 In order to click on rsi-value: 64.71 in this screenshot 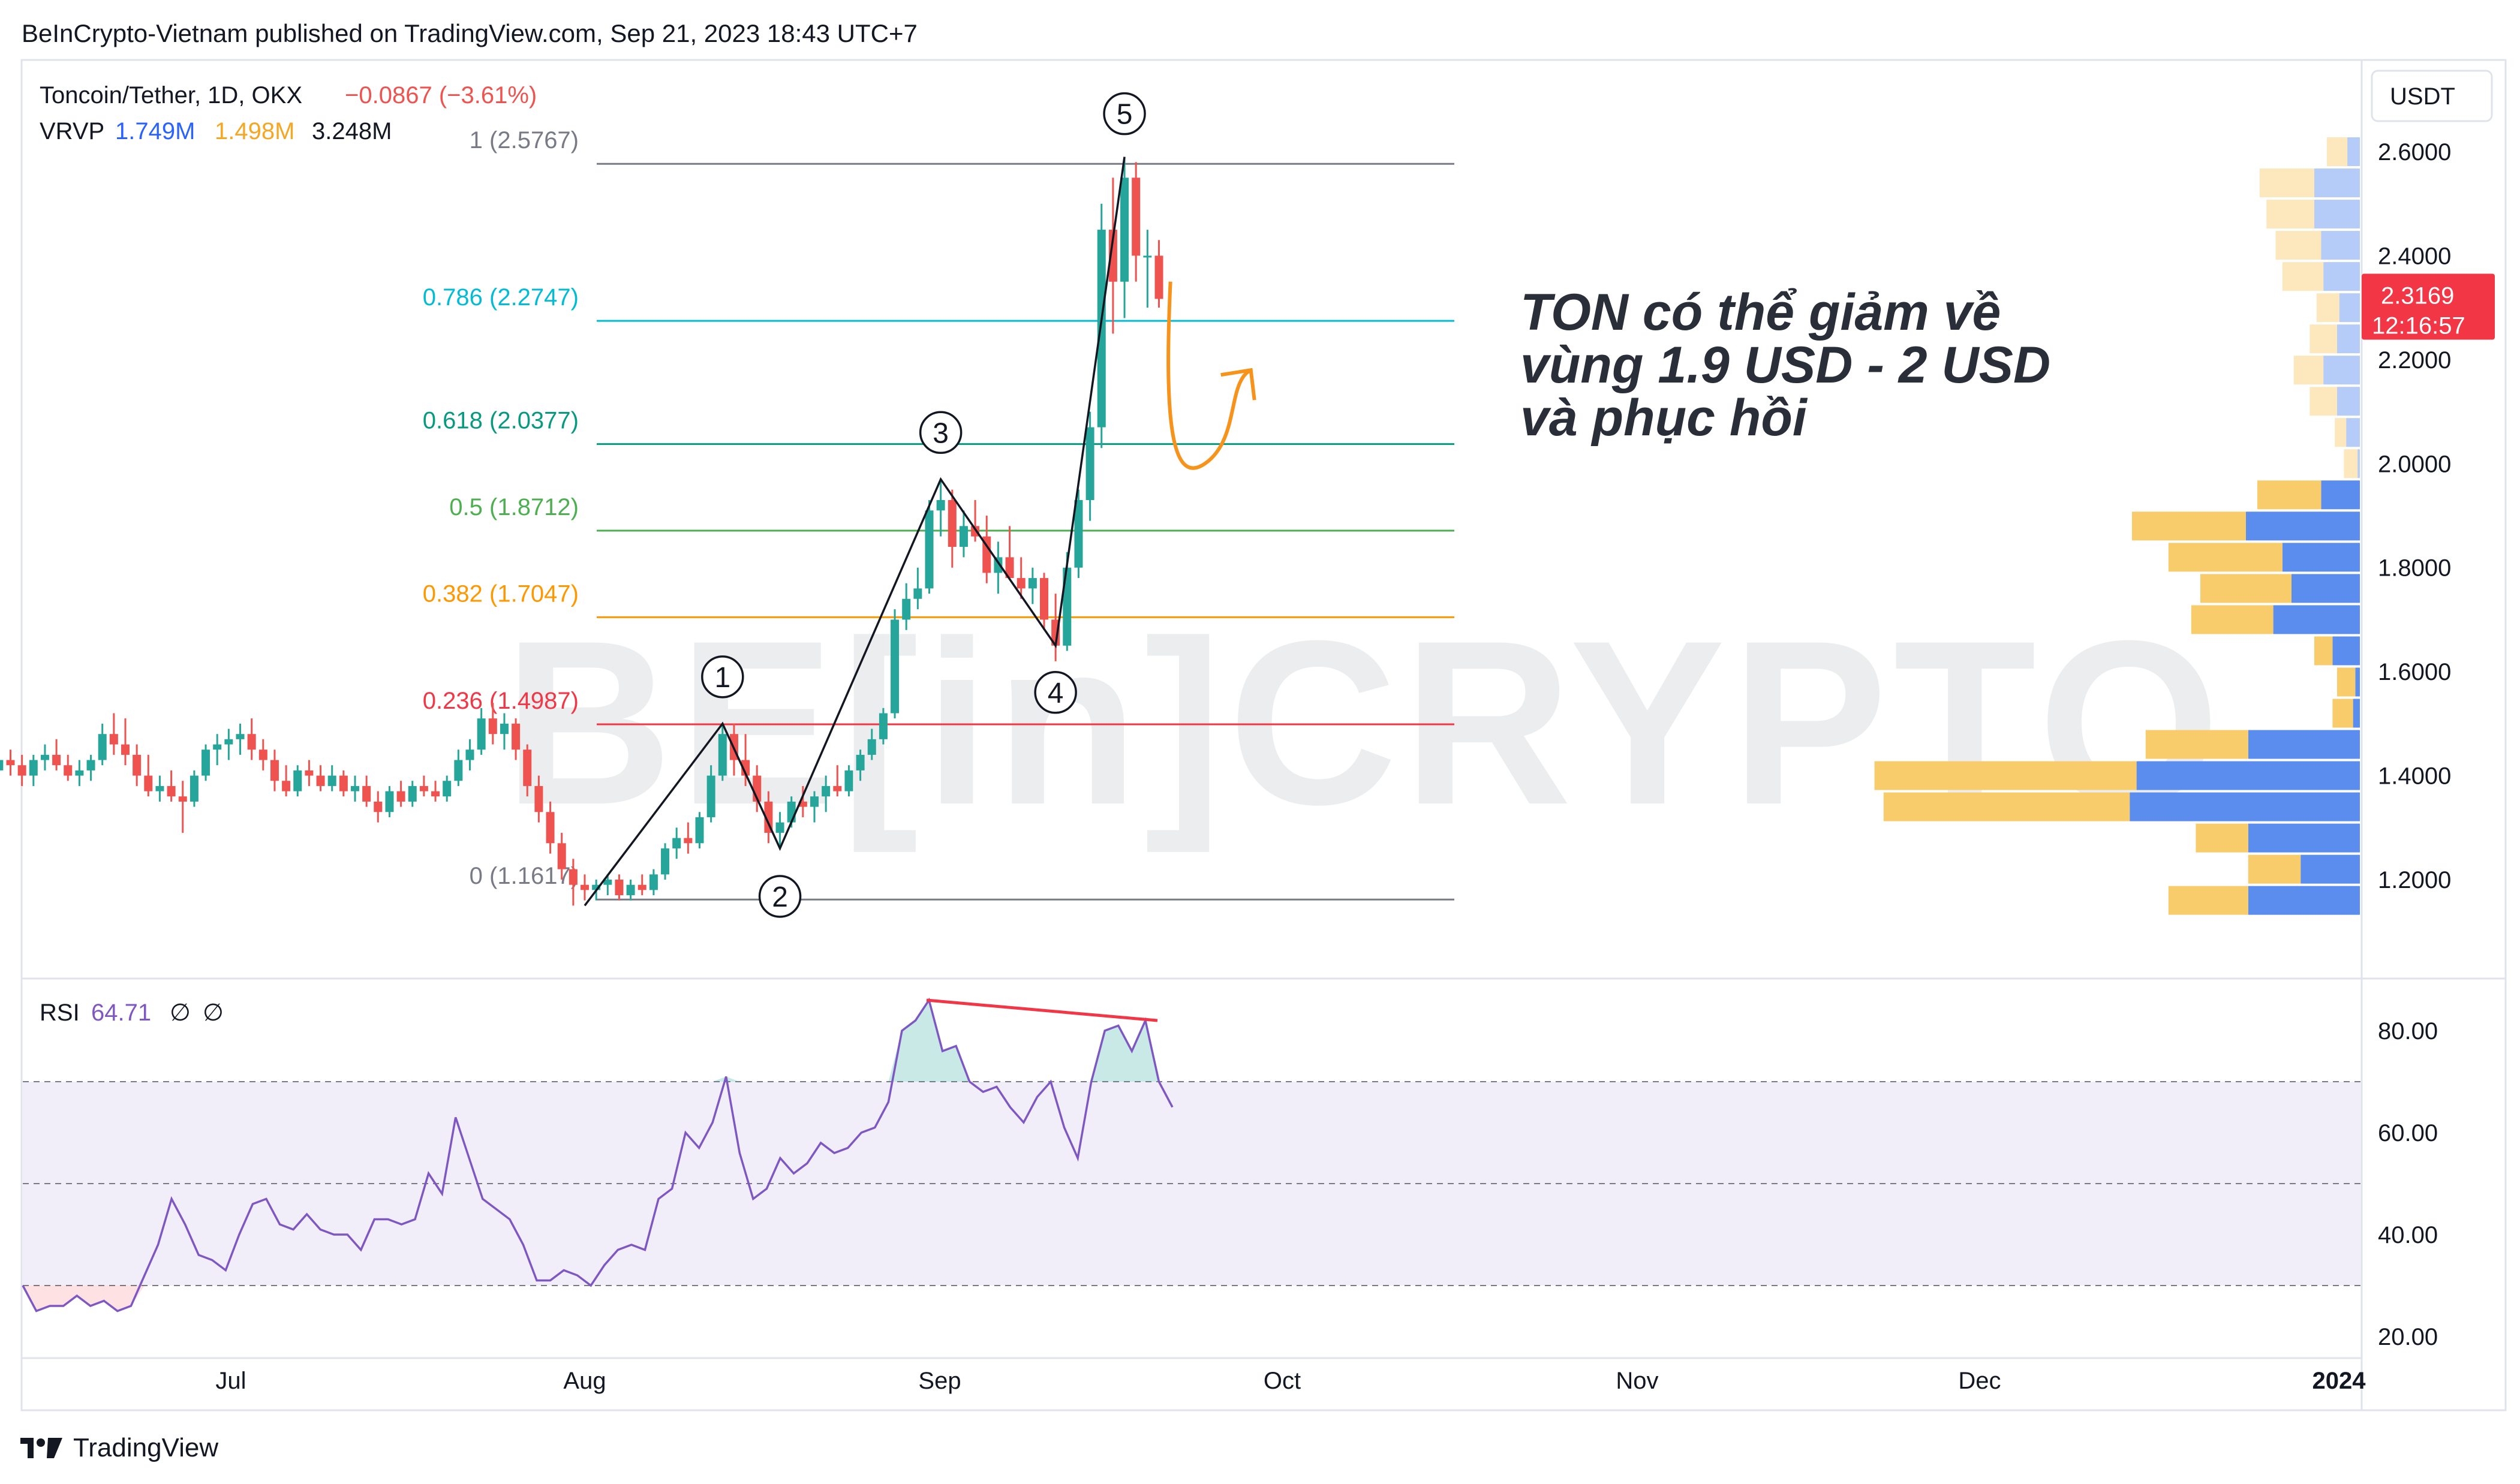, I will do `click(121, 1013)`.